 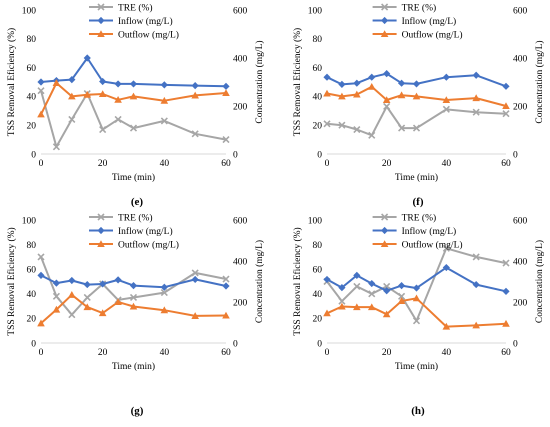 What do you see at coordinates (33, 344) in the screenshot?
I see `y-left-tick-label: 0` at bounding box center [33, 344].